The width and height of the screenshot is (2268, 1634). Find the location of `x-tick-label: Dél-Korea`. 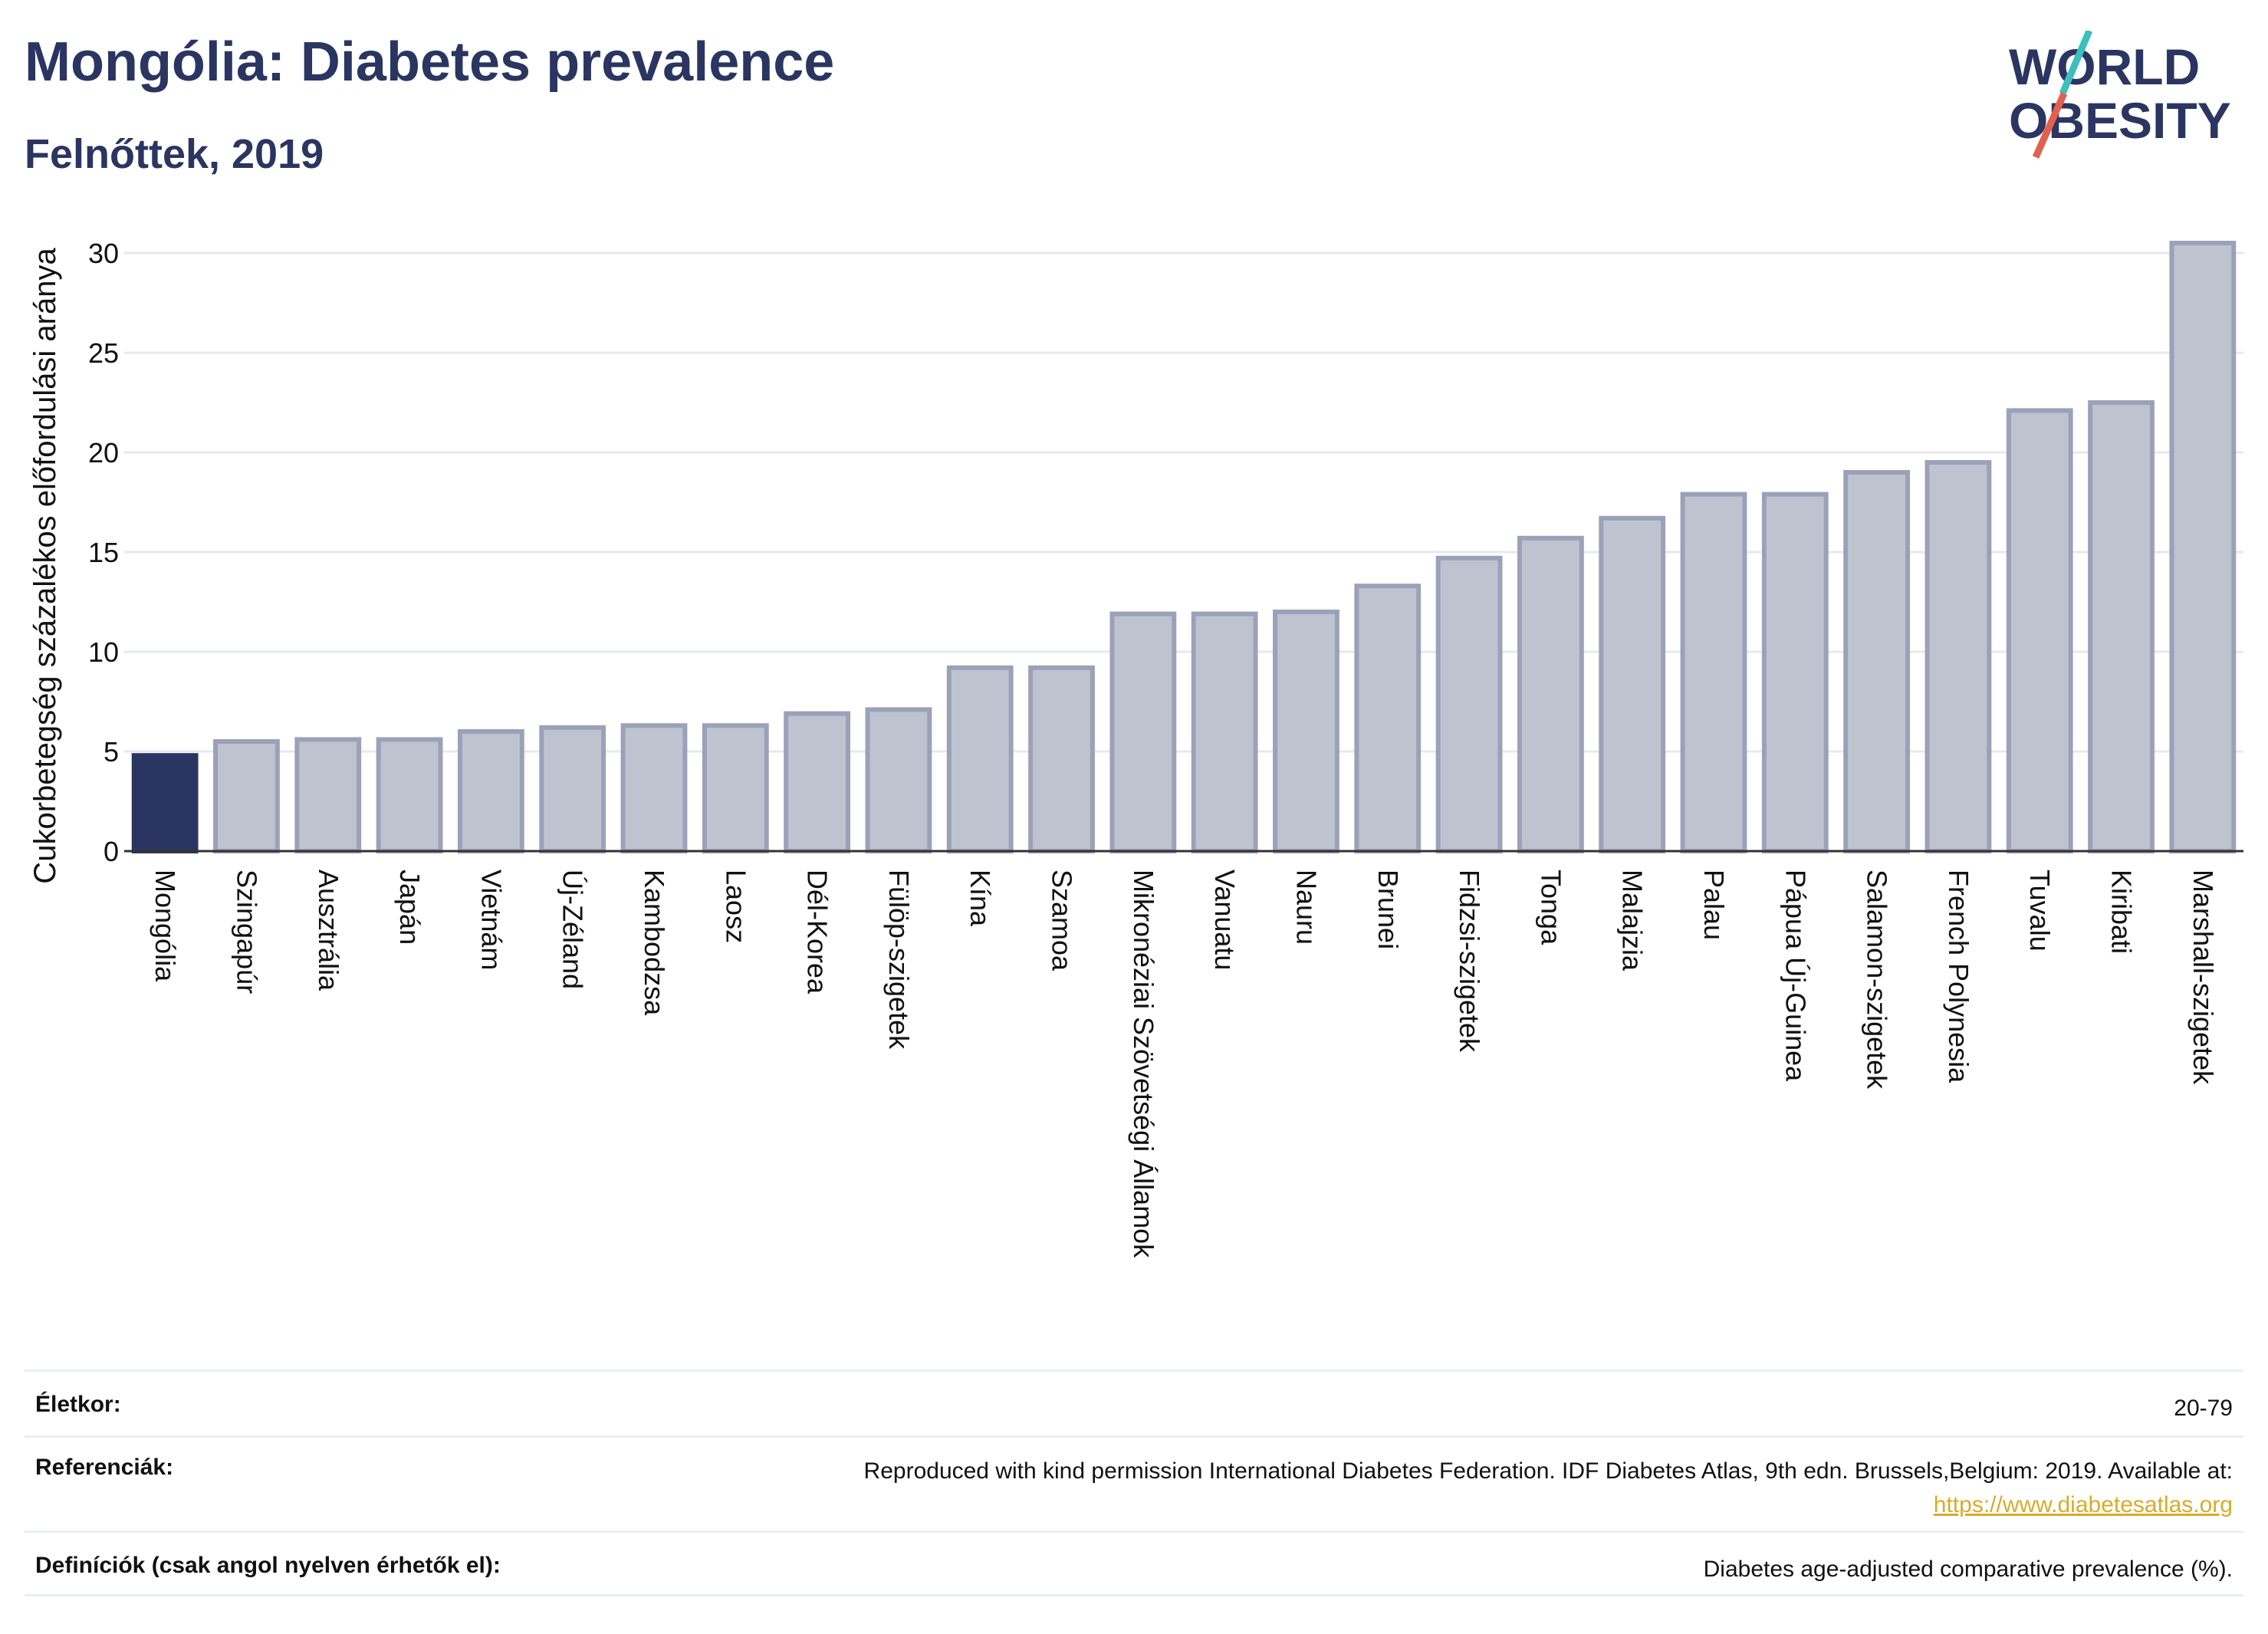

x-tick-label: Dél-Korea is located at coordinates (817, 933).